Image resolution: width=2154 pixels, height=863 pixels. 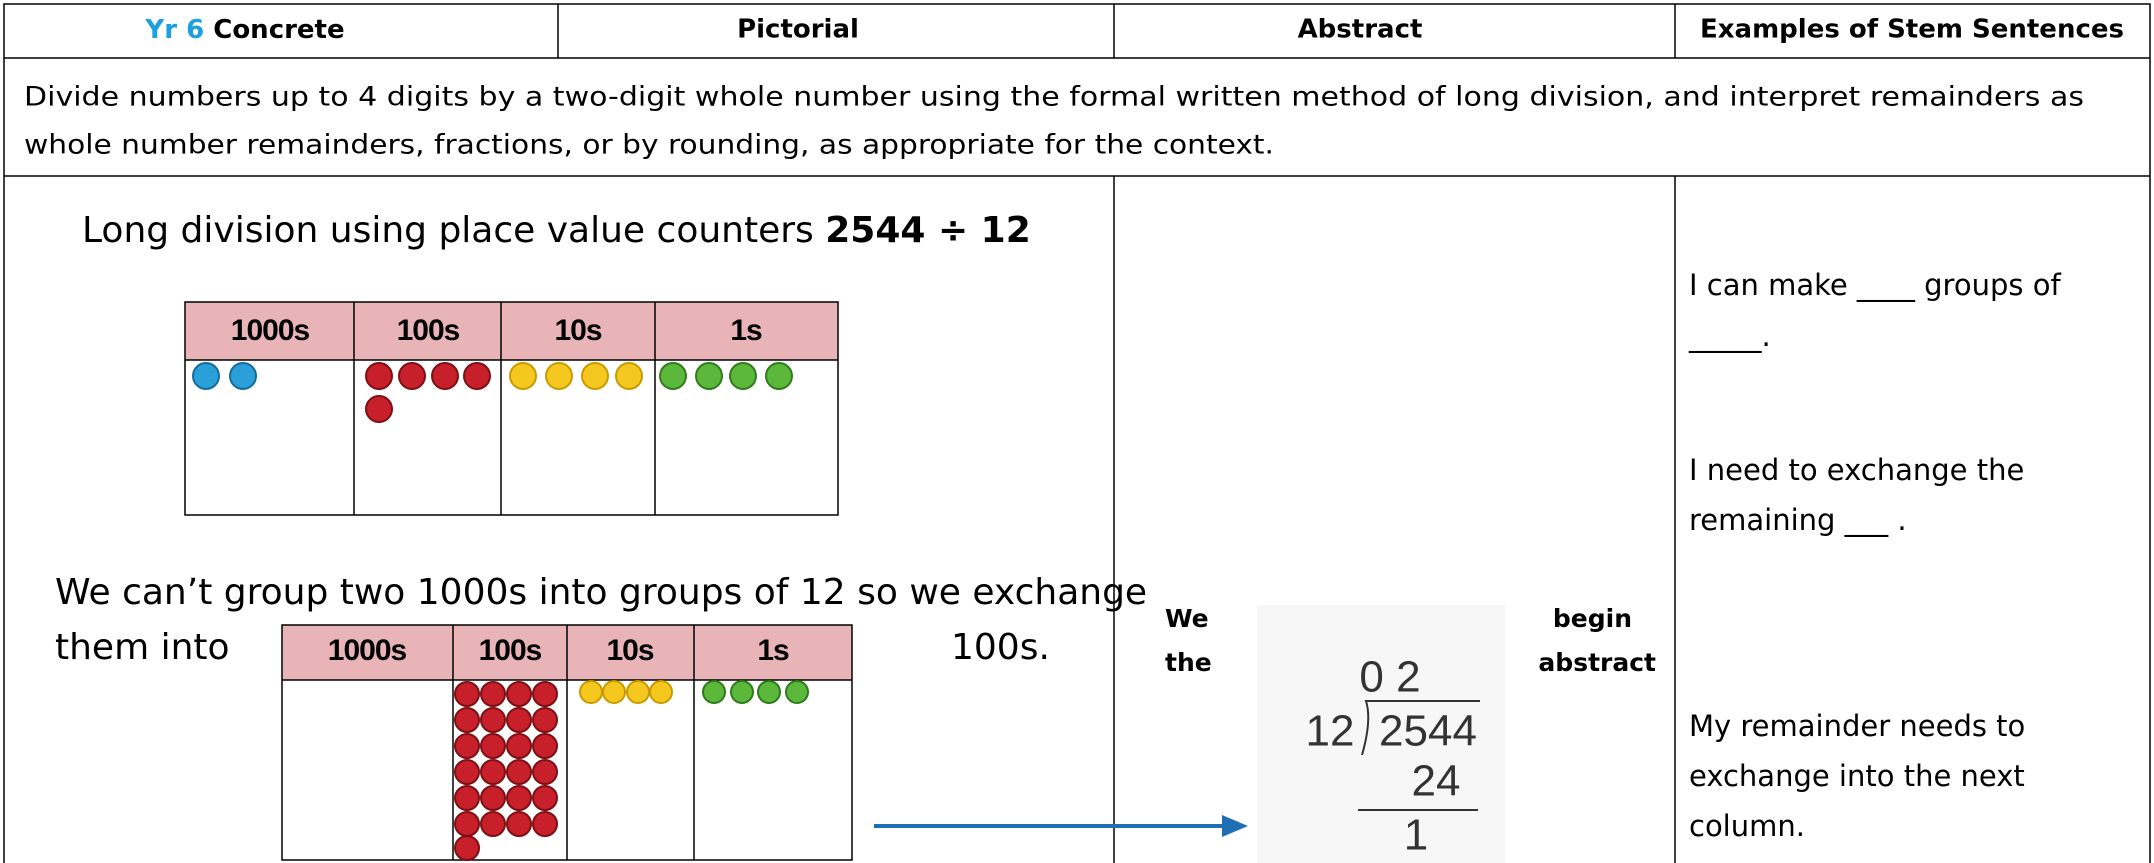 What do you see at coordinates (278, 30) in the screenshot?
I see `column-title: Concrete` at bounding box center [278, 30].